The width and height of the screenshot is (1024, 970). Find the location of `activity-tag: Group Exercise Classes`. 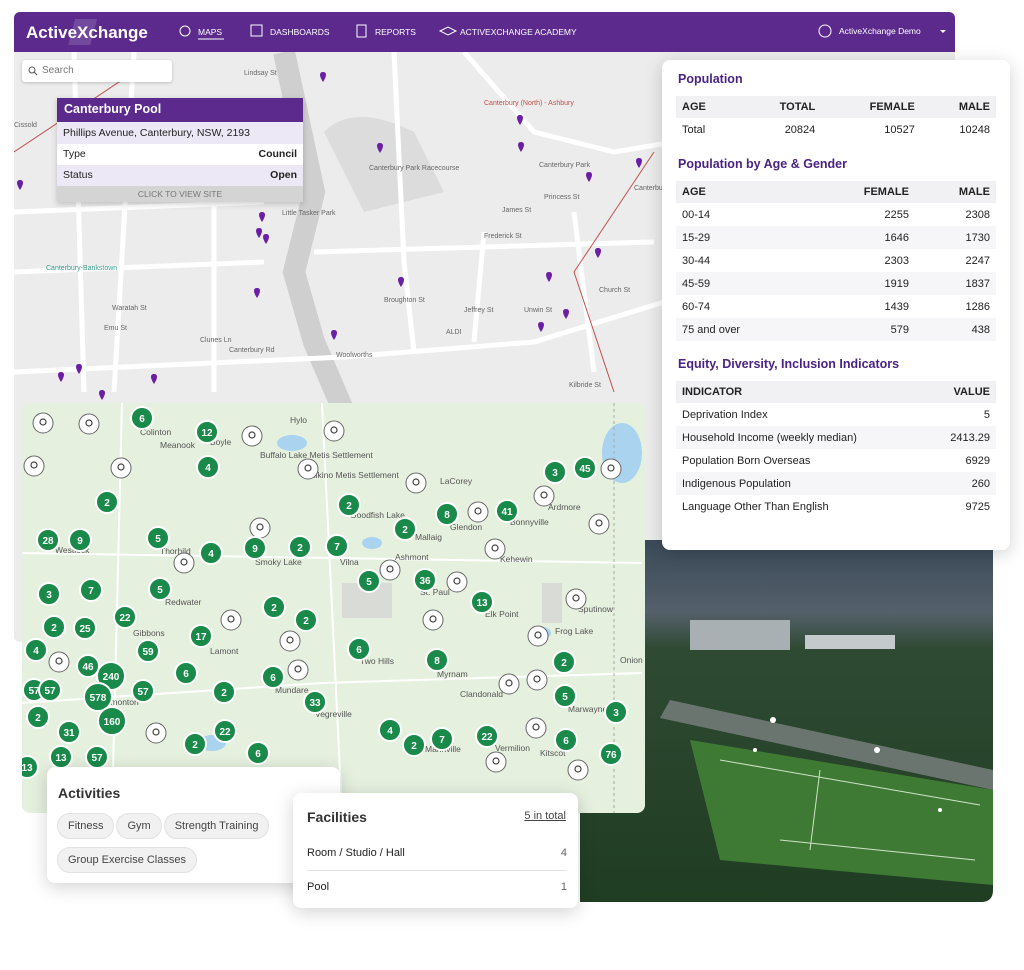

activity-tag: Group Exercise Classes is located at coordinates (127, 860).